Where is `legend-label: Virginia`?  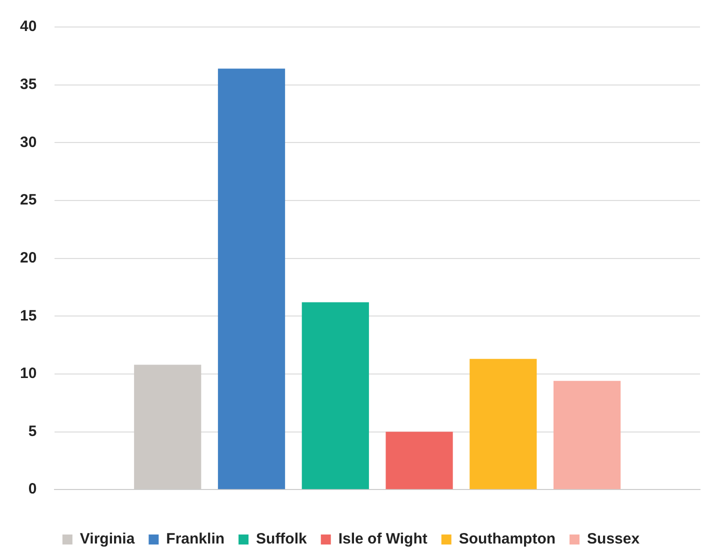
legend-label: Virginia is located at coordinates (108, 539).